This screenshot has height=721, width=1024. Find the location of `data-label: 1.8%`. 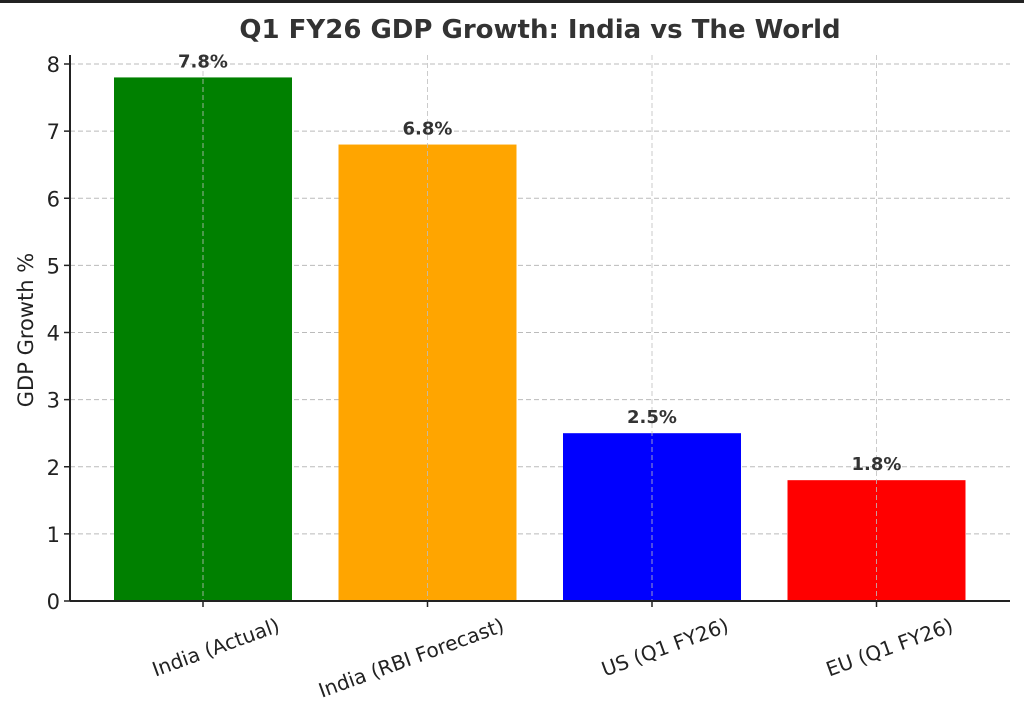

data-label: 1.8% is located at coordinates (877, 464).